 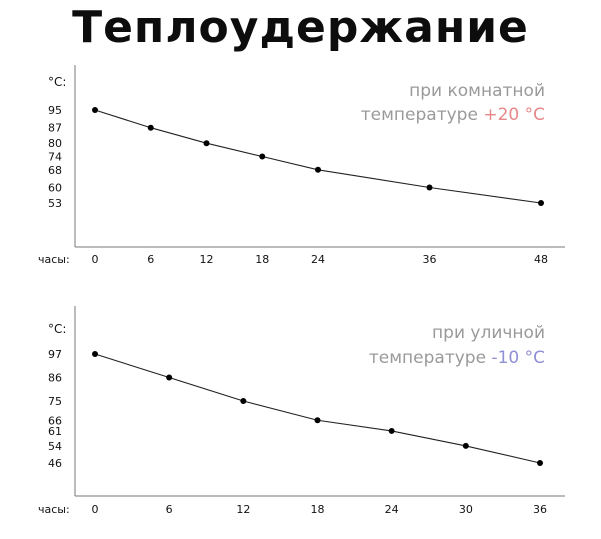 I want to click on y-tick-label: 86, so click(x=55, y=378).